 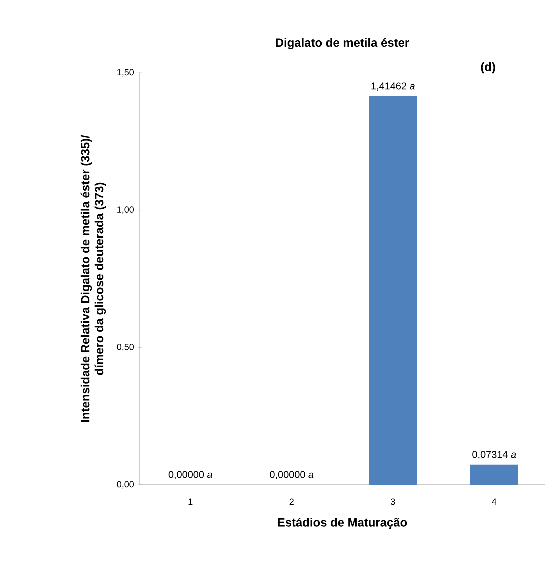 I want to click on chart-title: Digalato de metila éster, so click(x=343, y=44).